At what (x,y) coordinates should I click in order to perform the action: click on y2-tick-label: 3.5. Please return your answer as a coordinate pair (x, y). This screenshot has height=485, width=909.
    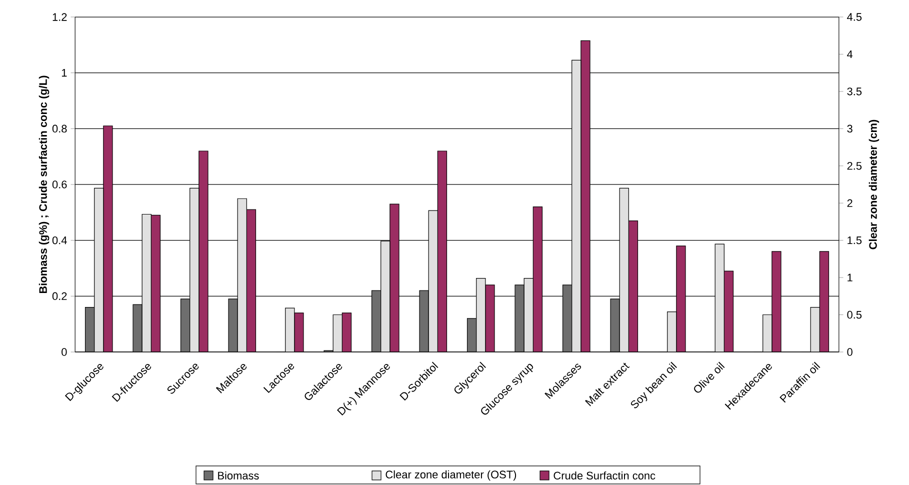
    Looking at the image, I should click on (854, 92).